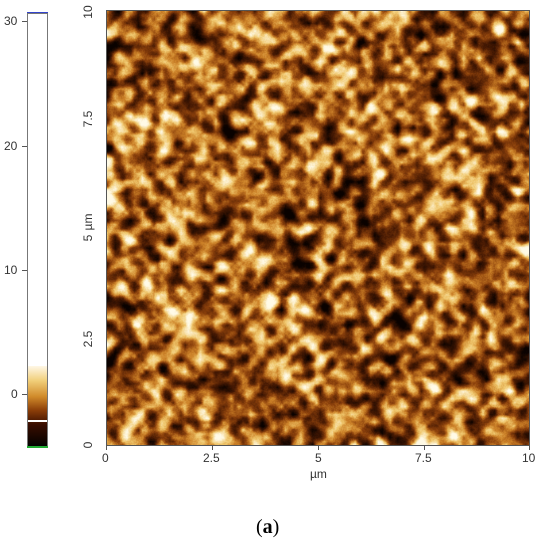 This screenshot has width=550, height=546. What do you see at coordinates (37, 421) in the screenshot?
I see `colorbar-dark-line` at bounding box center [37, 421].